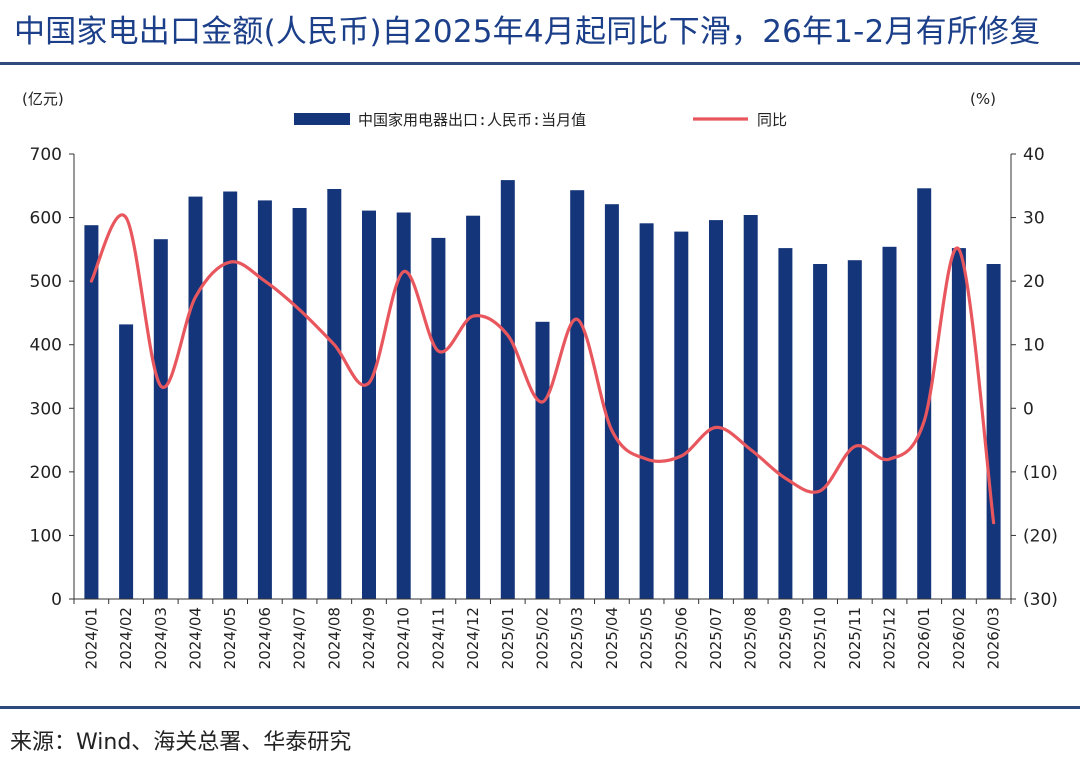 The width and height of the screenshot is (1080, 774). Describe the element at coordinates (1028, 409) in the screenshot. I see `right-tick-label: 0` at that location.